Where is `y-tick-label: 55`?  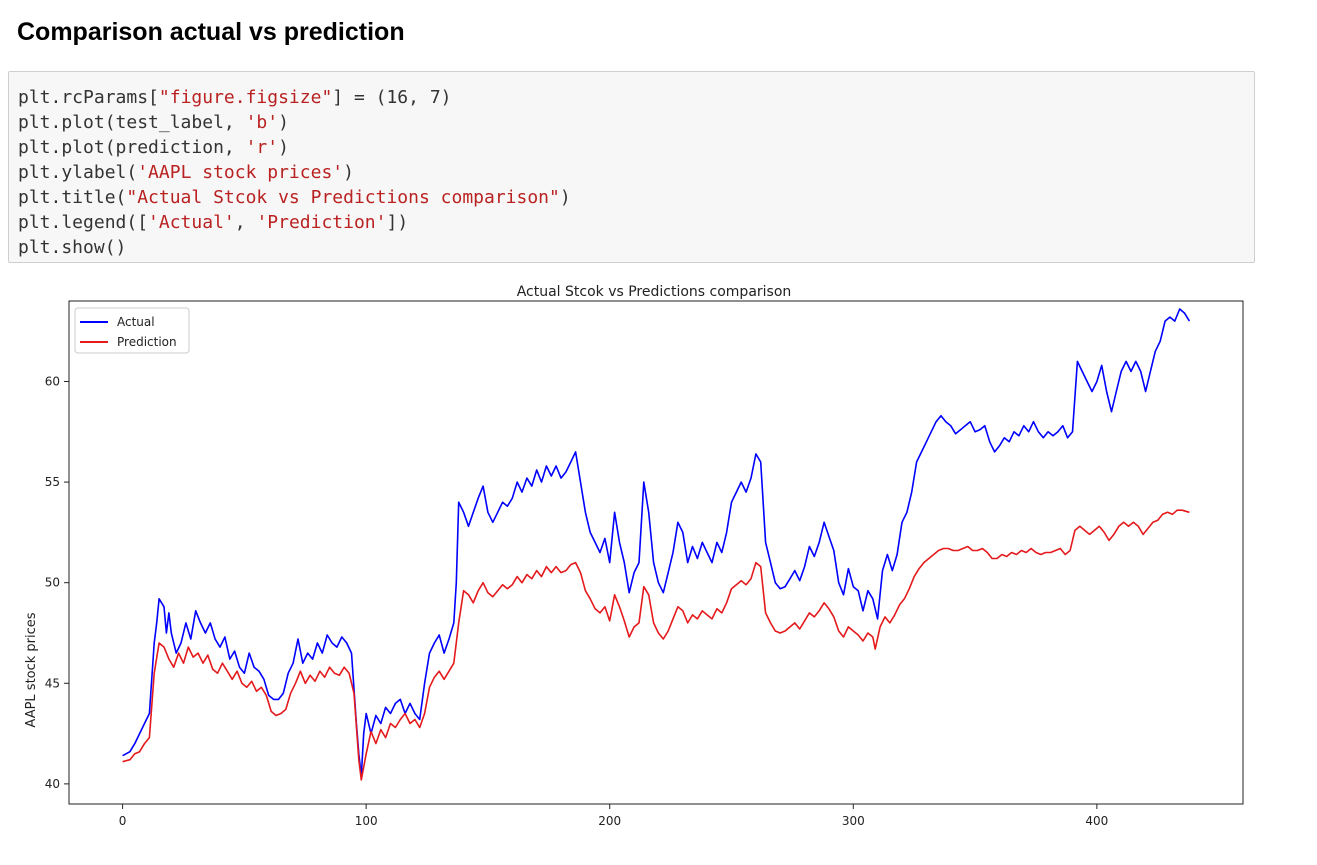 y-tick-label: 55 is located at coordinates (52, 482).